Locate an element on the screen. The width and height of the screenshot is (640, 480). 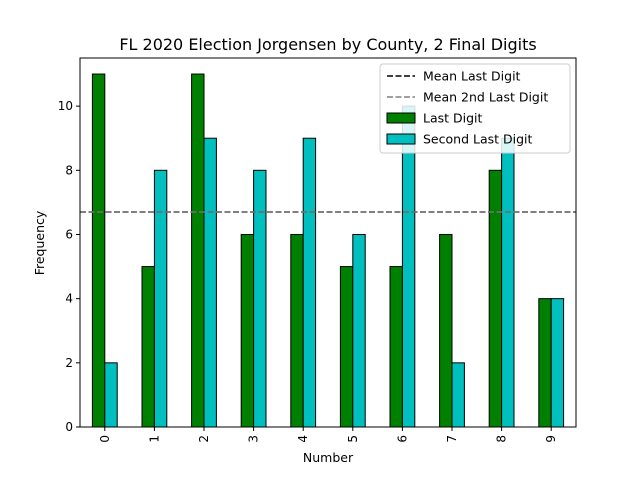
x-tick-label-1: 1 is located at coordinates (154, 439).